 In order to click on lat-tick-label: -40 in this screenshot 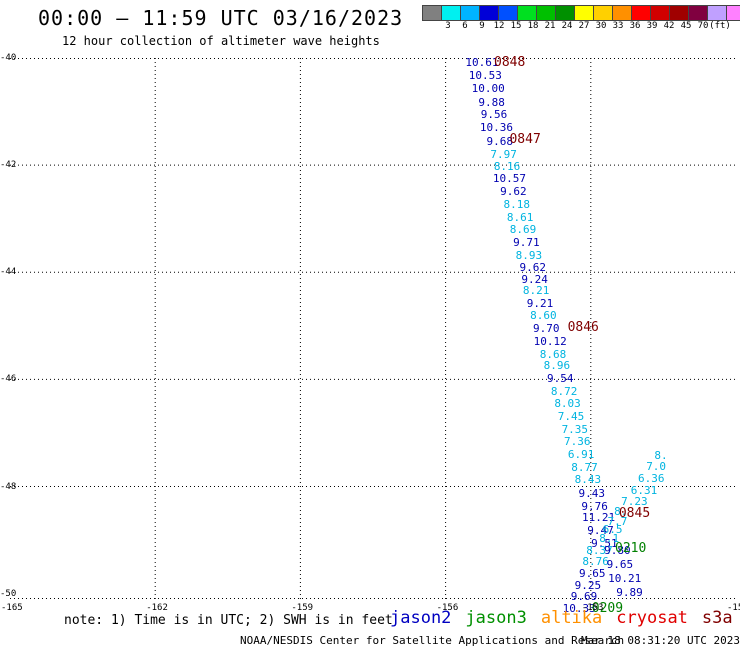, I will do `click(8, 58)`.